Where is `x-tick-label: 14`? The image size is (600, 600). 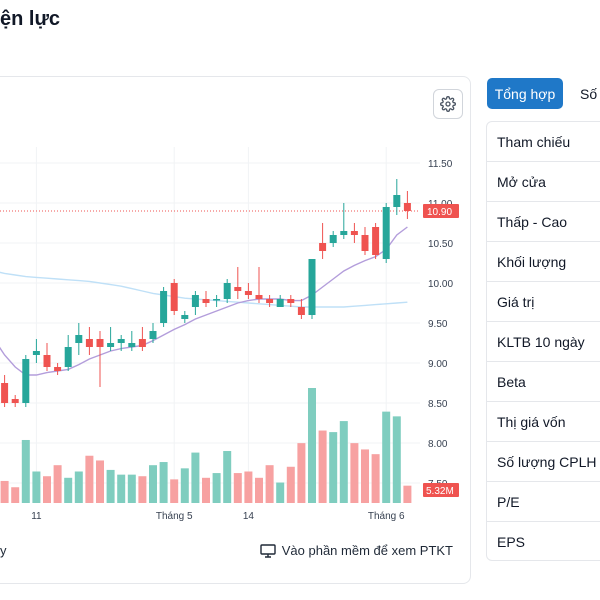 x-tick-label: 14 is located at coordinates (249, 516).